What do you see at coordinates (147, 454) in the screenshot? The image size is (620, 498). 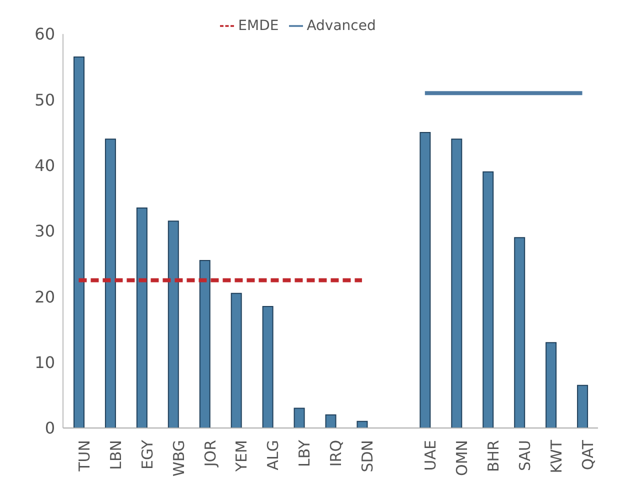 I see `x-tick-label: EGY` at bounding box center [147, 454].